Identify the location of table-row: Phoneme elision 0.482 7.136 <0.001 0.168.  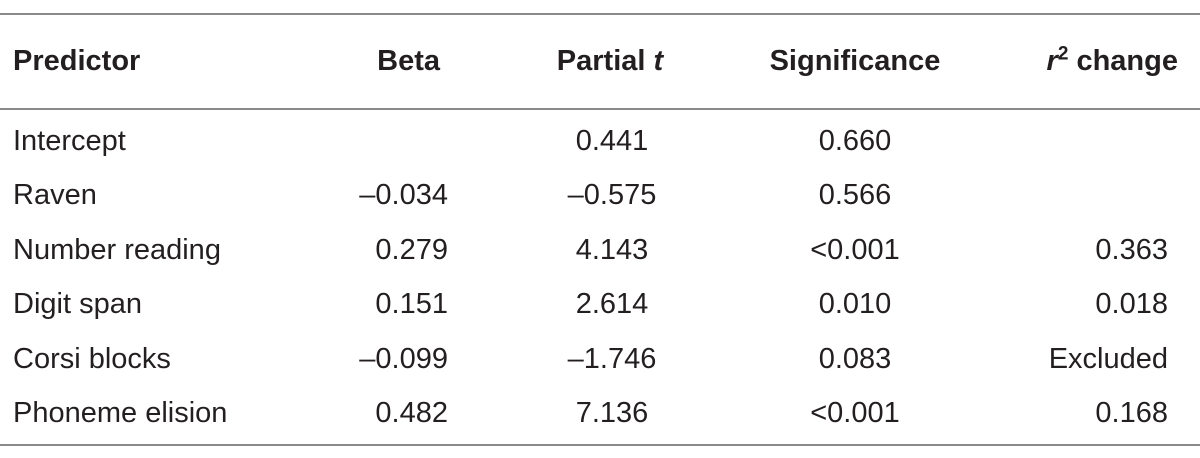
(600, 414).